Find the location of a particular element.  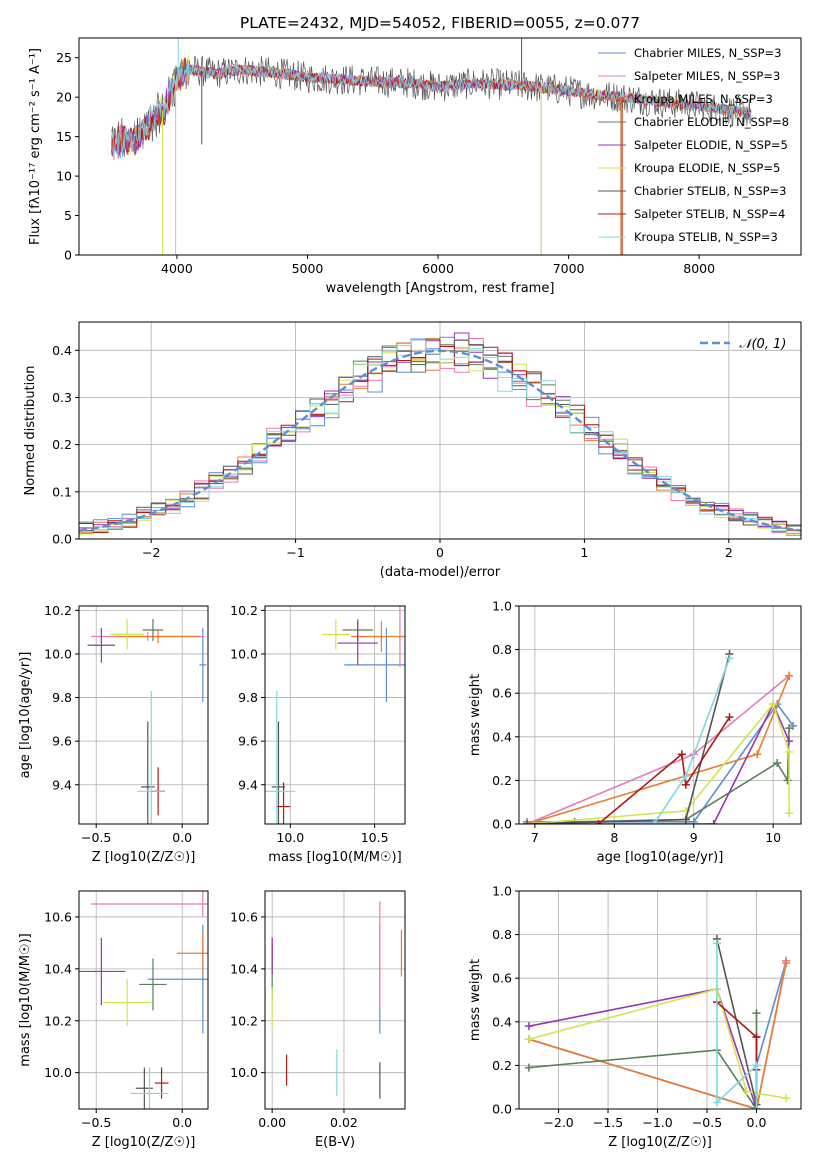

y-tick-label: 5 is located at coordinates (68, 215).